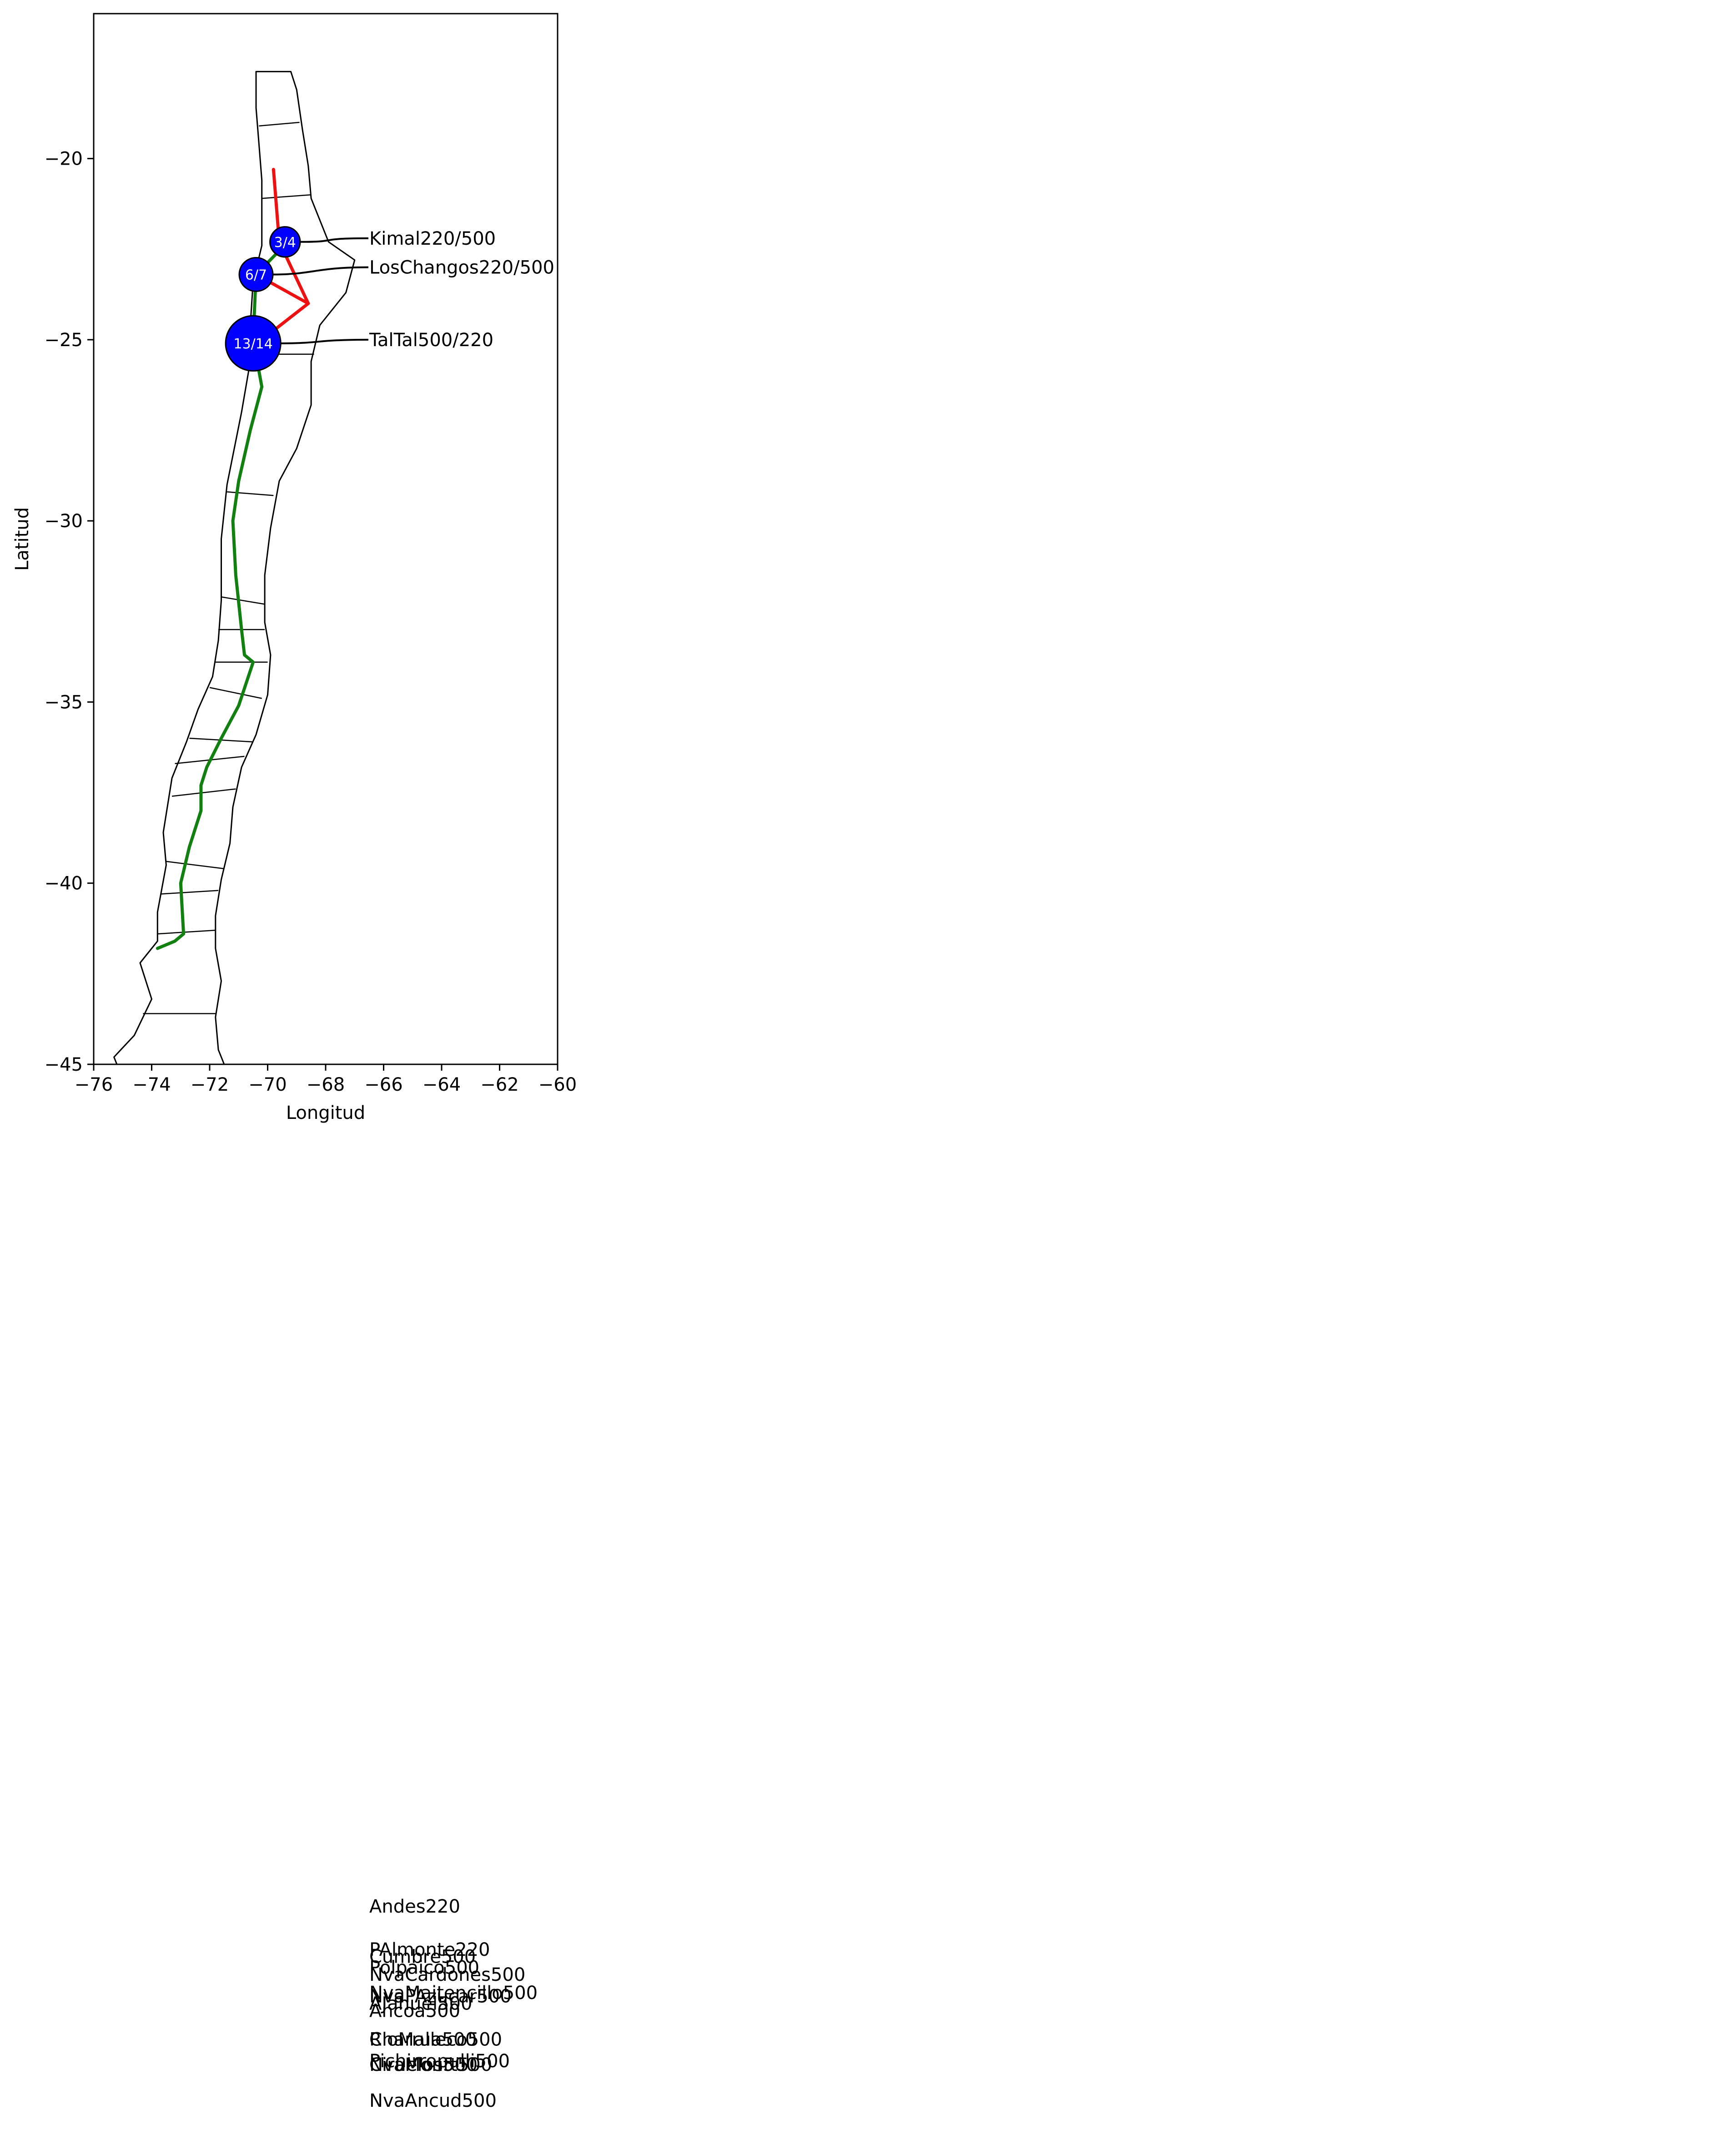  Describe the element at coordinates (557, 1084) in the screenshot. I see `x-tick-label: −60` at that location.